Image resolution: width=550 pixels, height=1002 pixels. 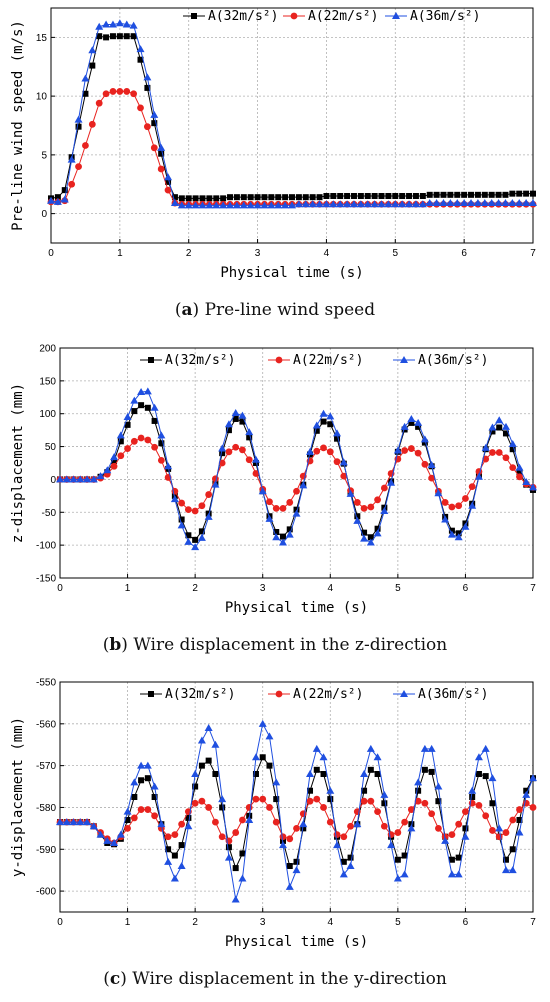 What do you see at coordinates (47, 349) in the screenshot?
I see `y-tick-label: 200` at bounding box center [47, 349].